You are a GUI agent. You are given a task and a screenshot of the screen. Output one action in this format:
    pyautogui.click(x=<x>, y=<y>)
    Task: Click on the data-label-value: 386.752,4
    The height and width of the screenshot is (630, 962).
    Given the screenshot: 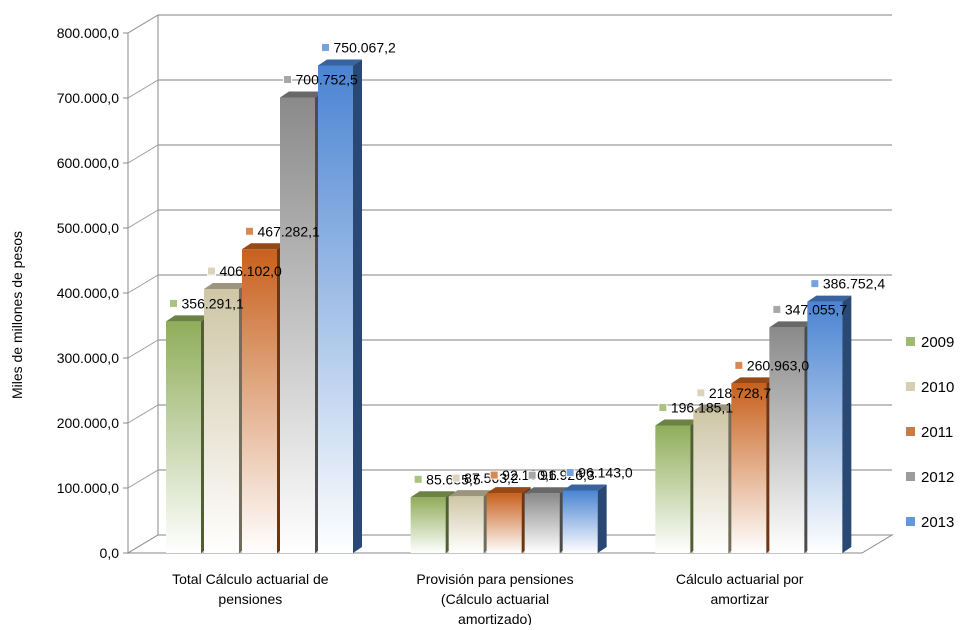 What is the action you would take?
    pyautogui.click(x=854, y=284)
    